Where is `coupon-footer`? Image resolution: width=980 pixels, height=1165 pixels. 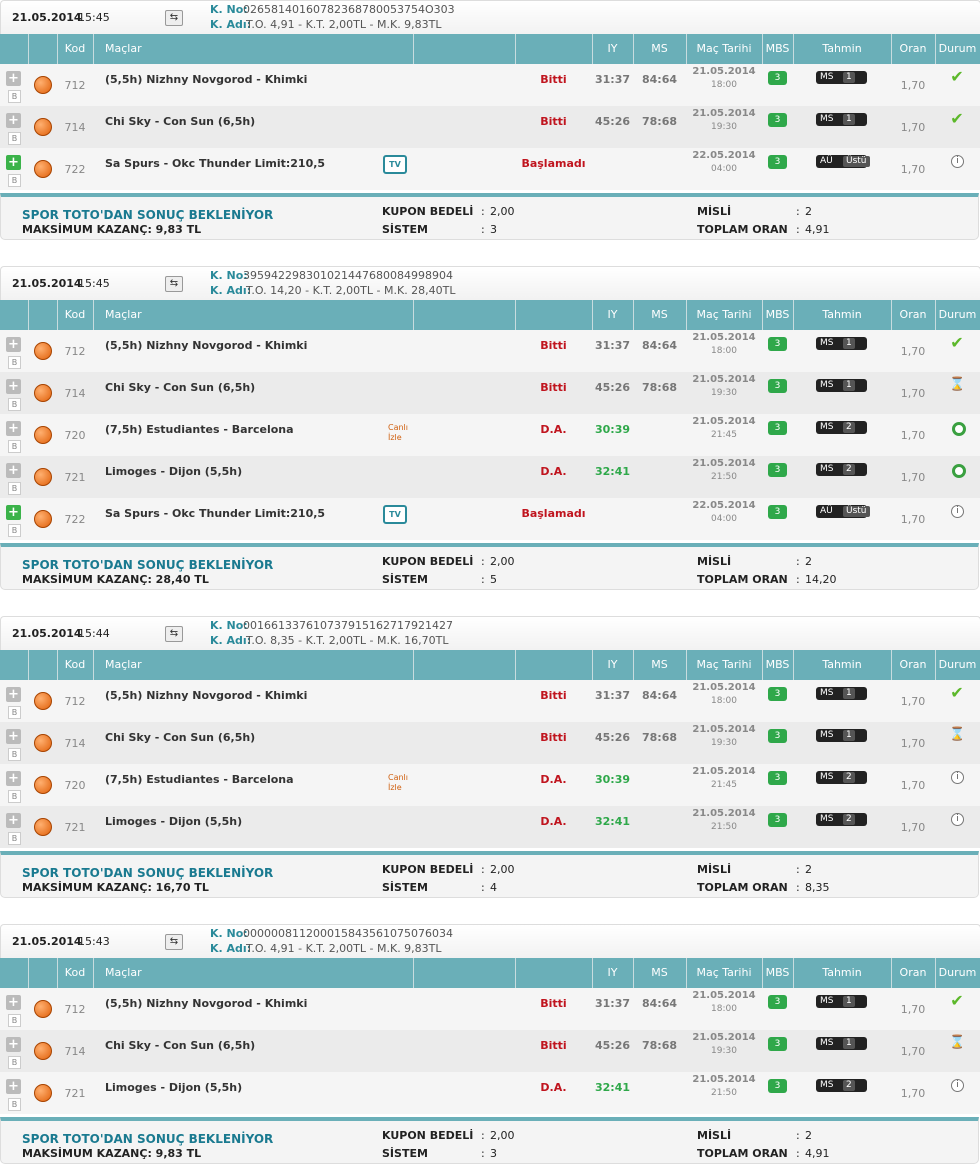 coupon-footer is located at coordinates (489, 874).